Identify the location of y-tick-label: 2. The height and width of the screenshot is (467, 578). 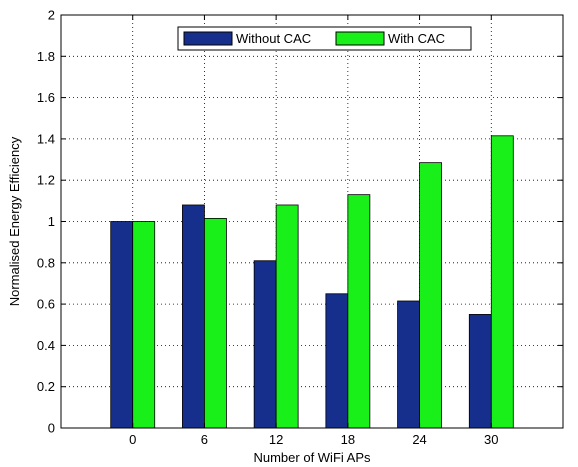
(51, 15).